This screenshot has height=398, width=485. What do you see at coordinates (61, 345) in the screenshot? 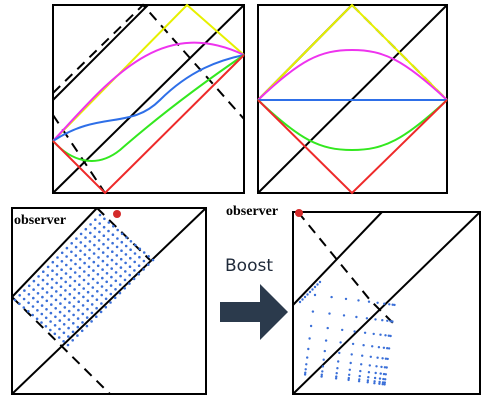
I see `dashed-region-boundary-lower` at bounding box center [61, 345].